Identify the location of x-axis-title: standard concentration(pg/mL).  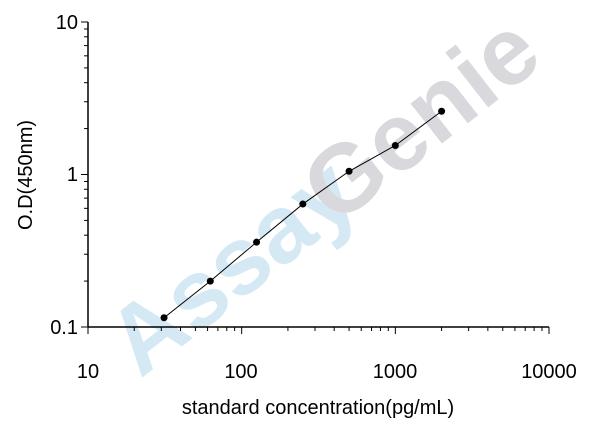
(318, 408).